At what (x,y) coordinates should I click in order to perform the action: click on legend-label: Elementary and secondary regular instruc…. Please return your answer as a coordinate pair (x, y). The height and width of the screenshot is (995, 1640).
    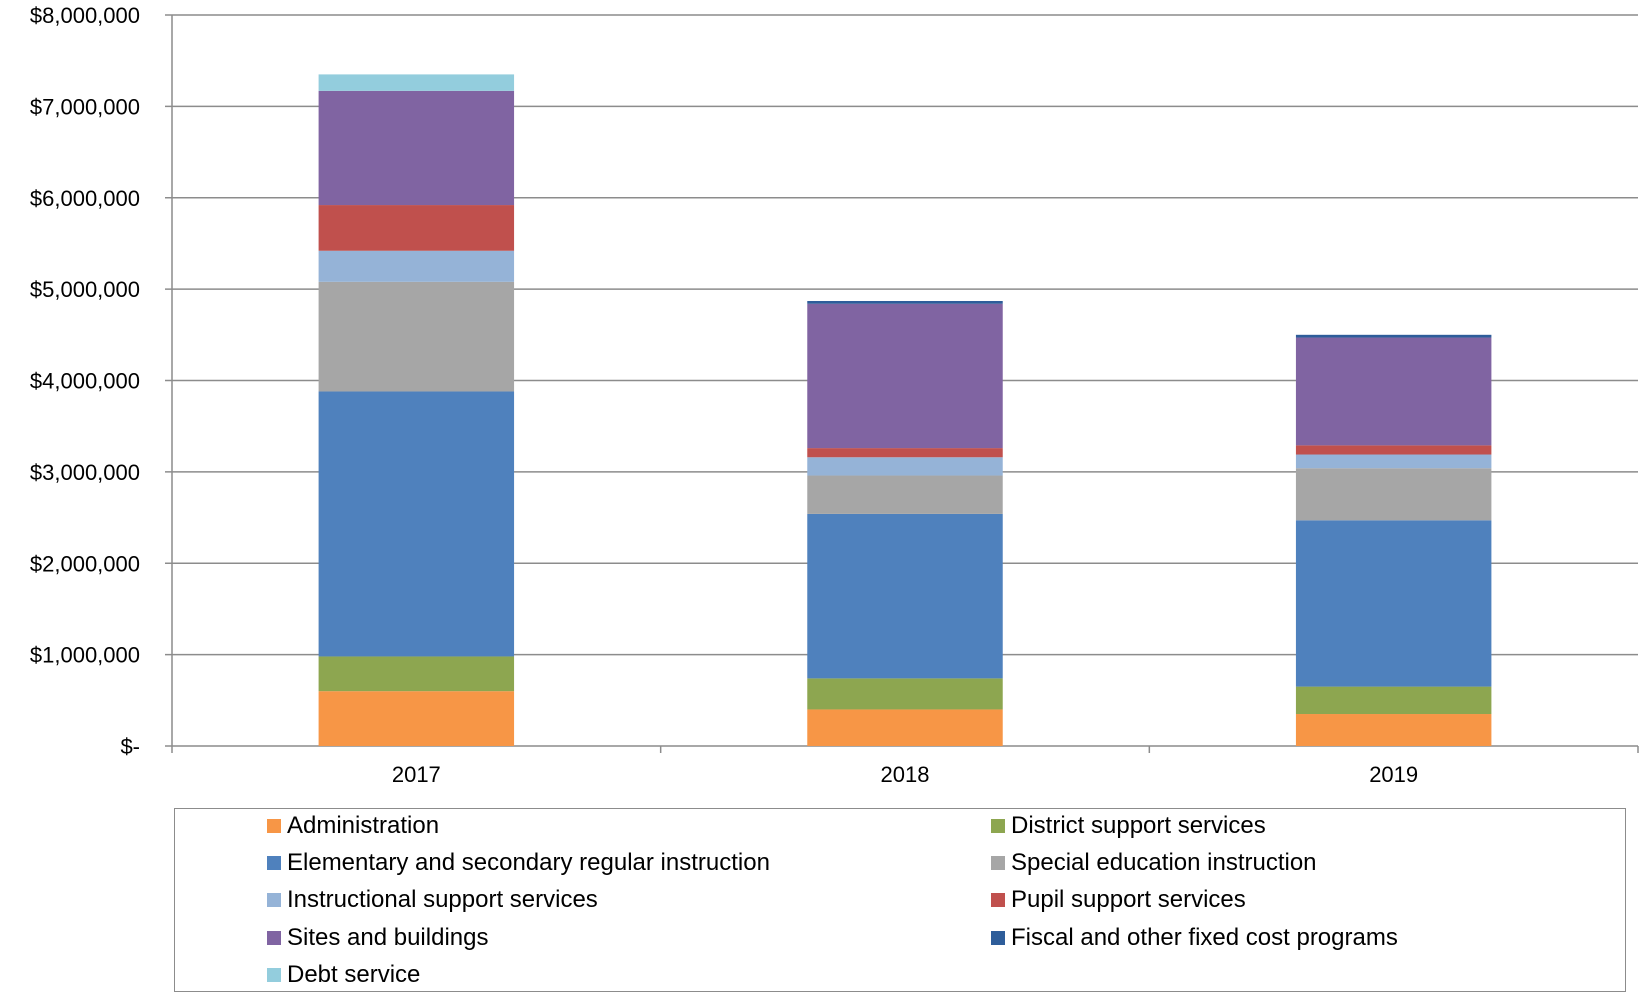
    Looking at the image, I should click on (528, 863).